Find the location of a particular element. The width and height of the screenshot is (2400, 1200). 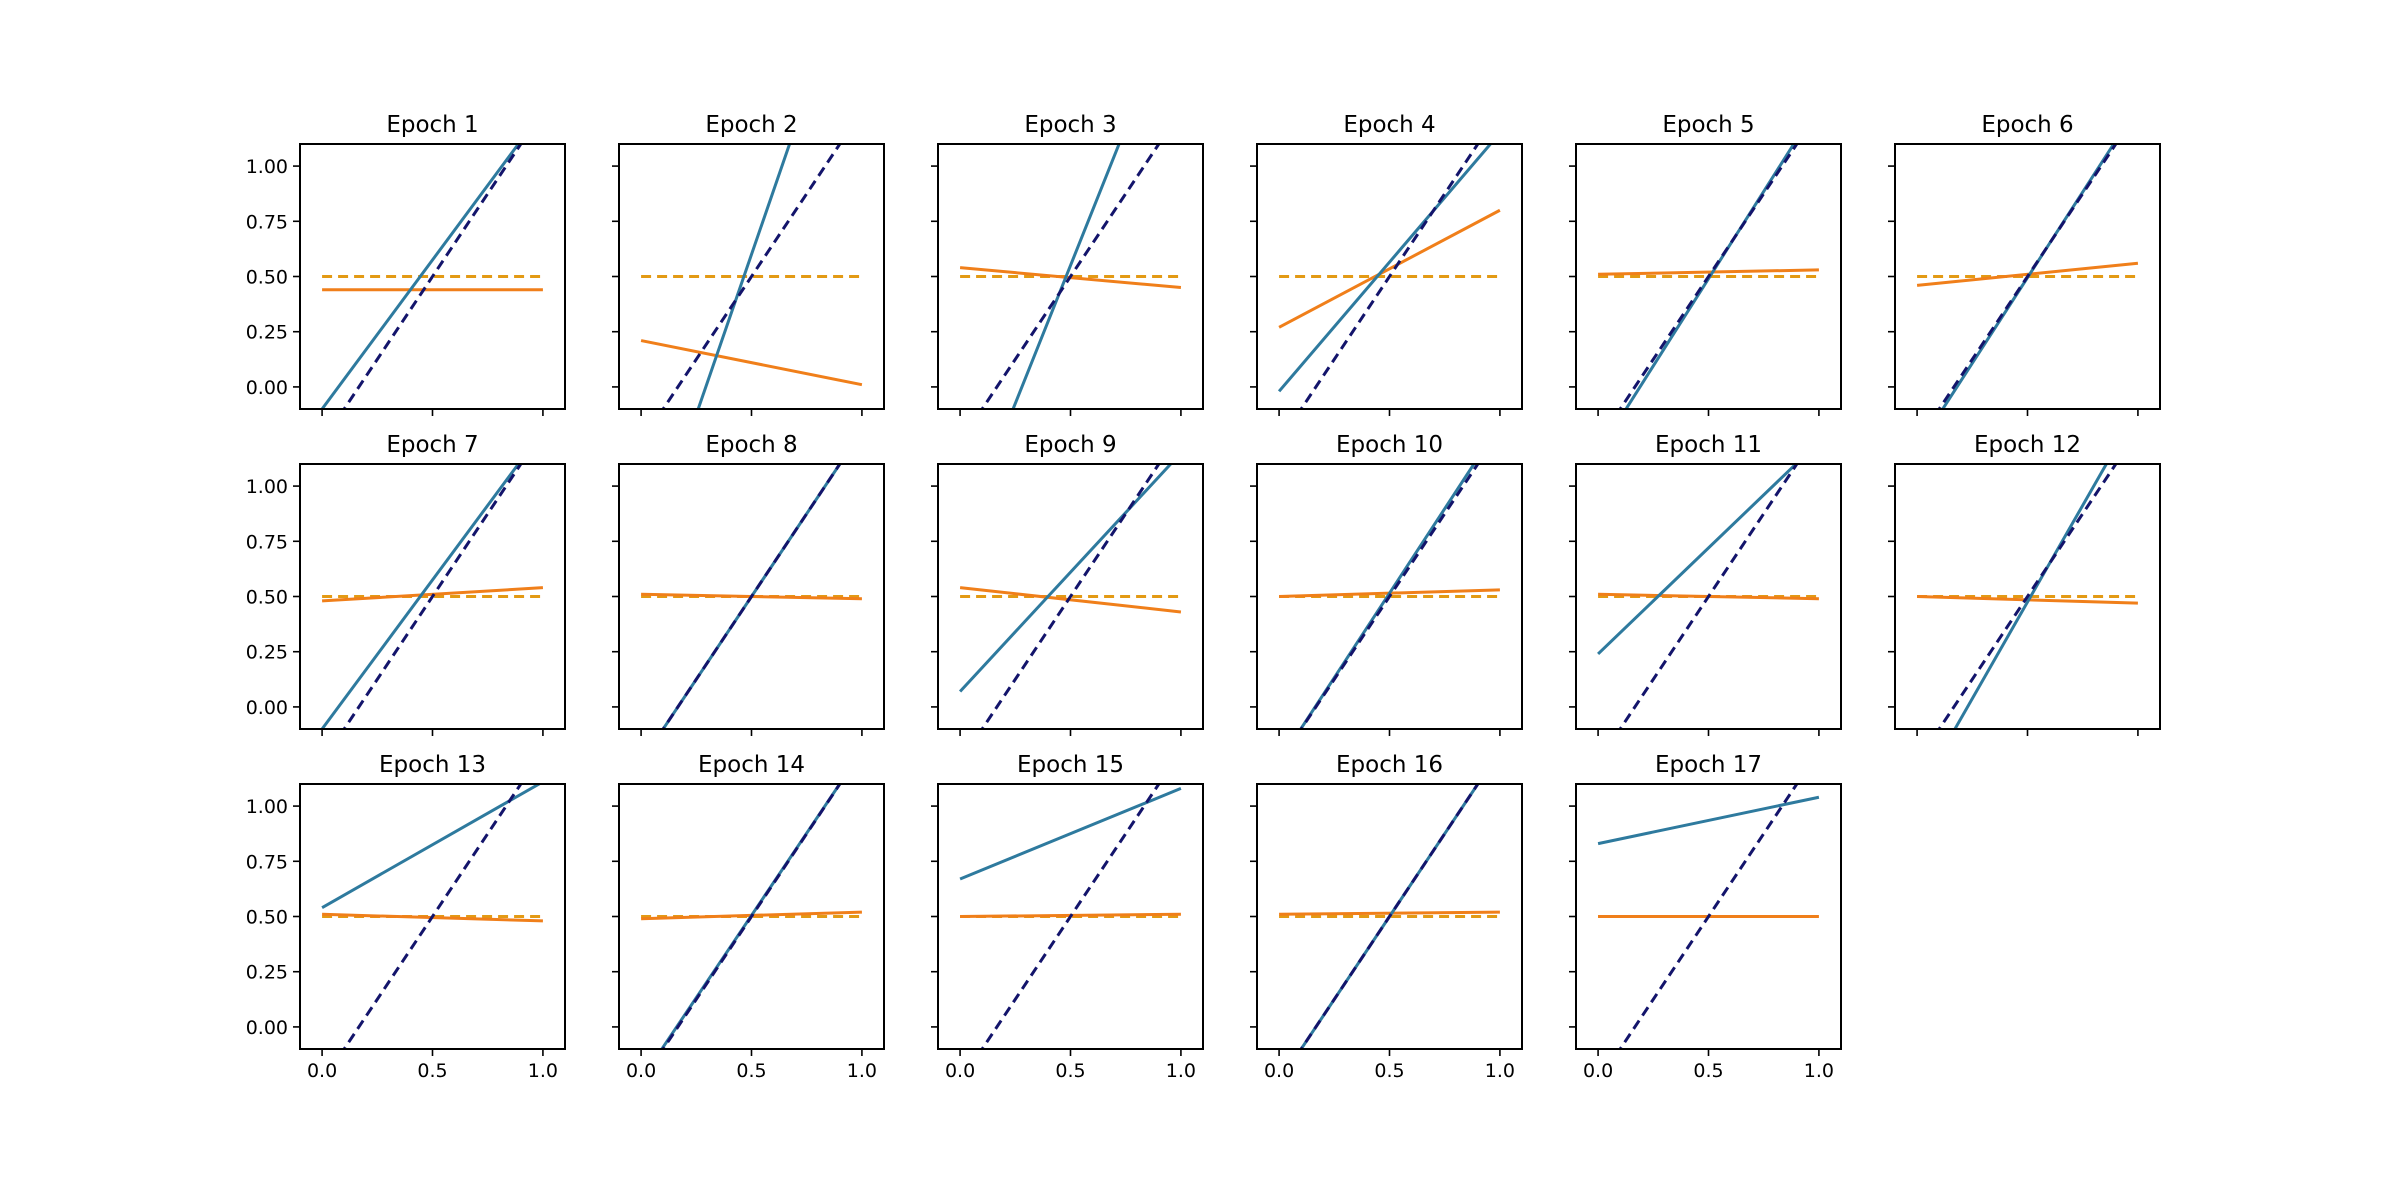

subplot-epoch-16: Epoch 16 0.0 0.5 1.0 is located at coordinates (1386, 917).